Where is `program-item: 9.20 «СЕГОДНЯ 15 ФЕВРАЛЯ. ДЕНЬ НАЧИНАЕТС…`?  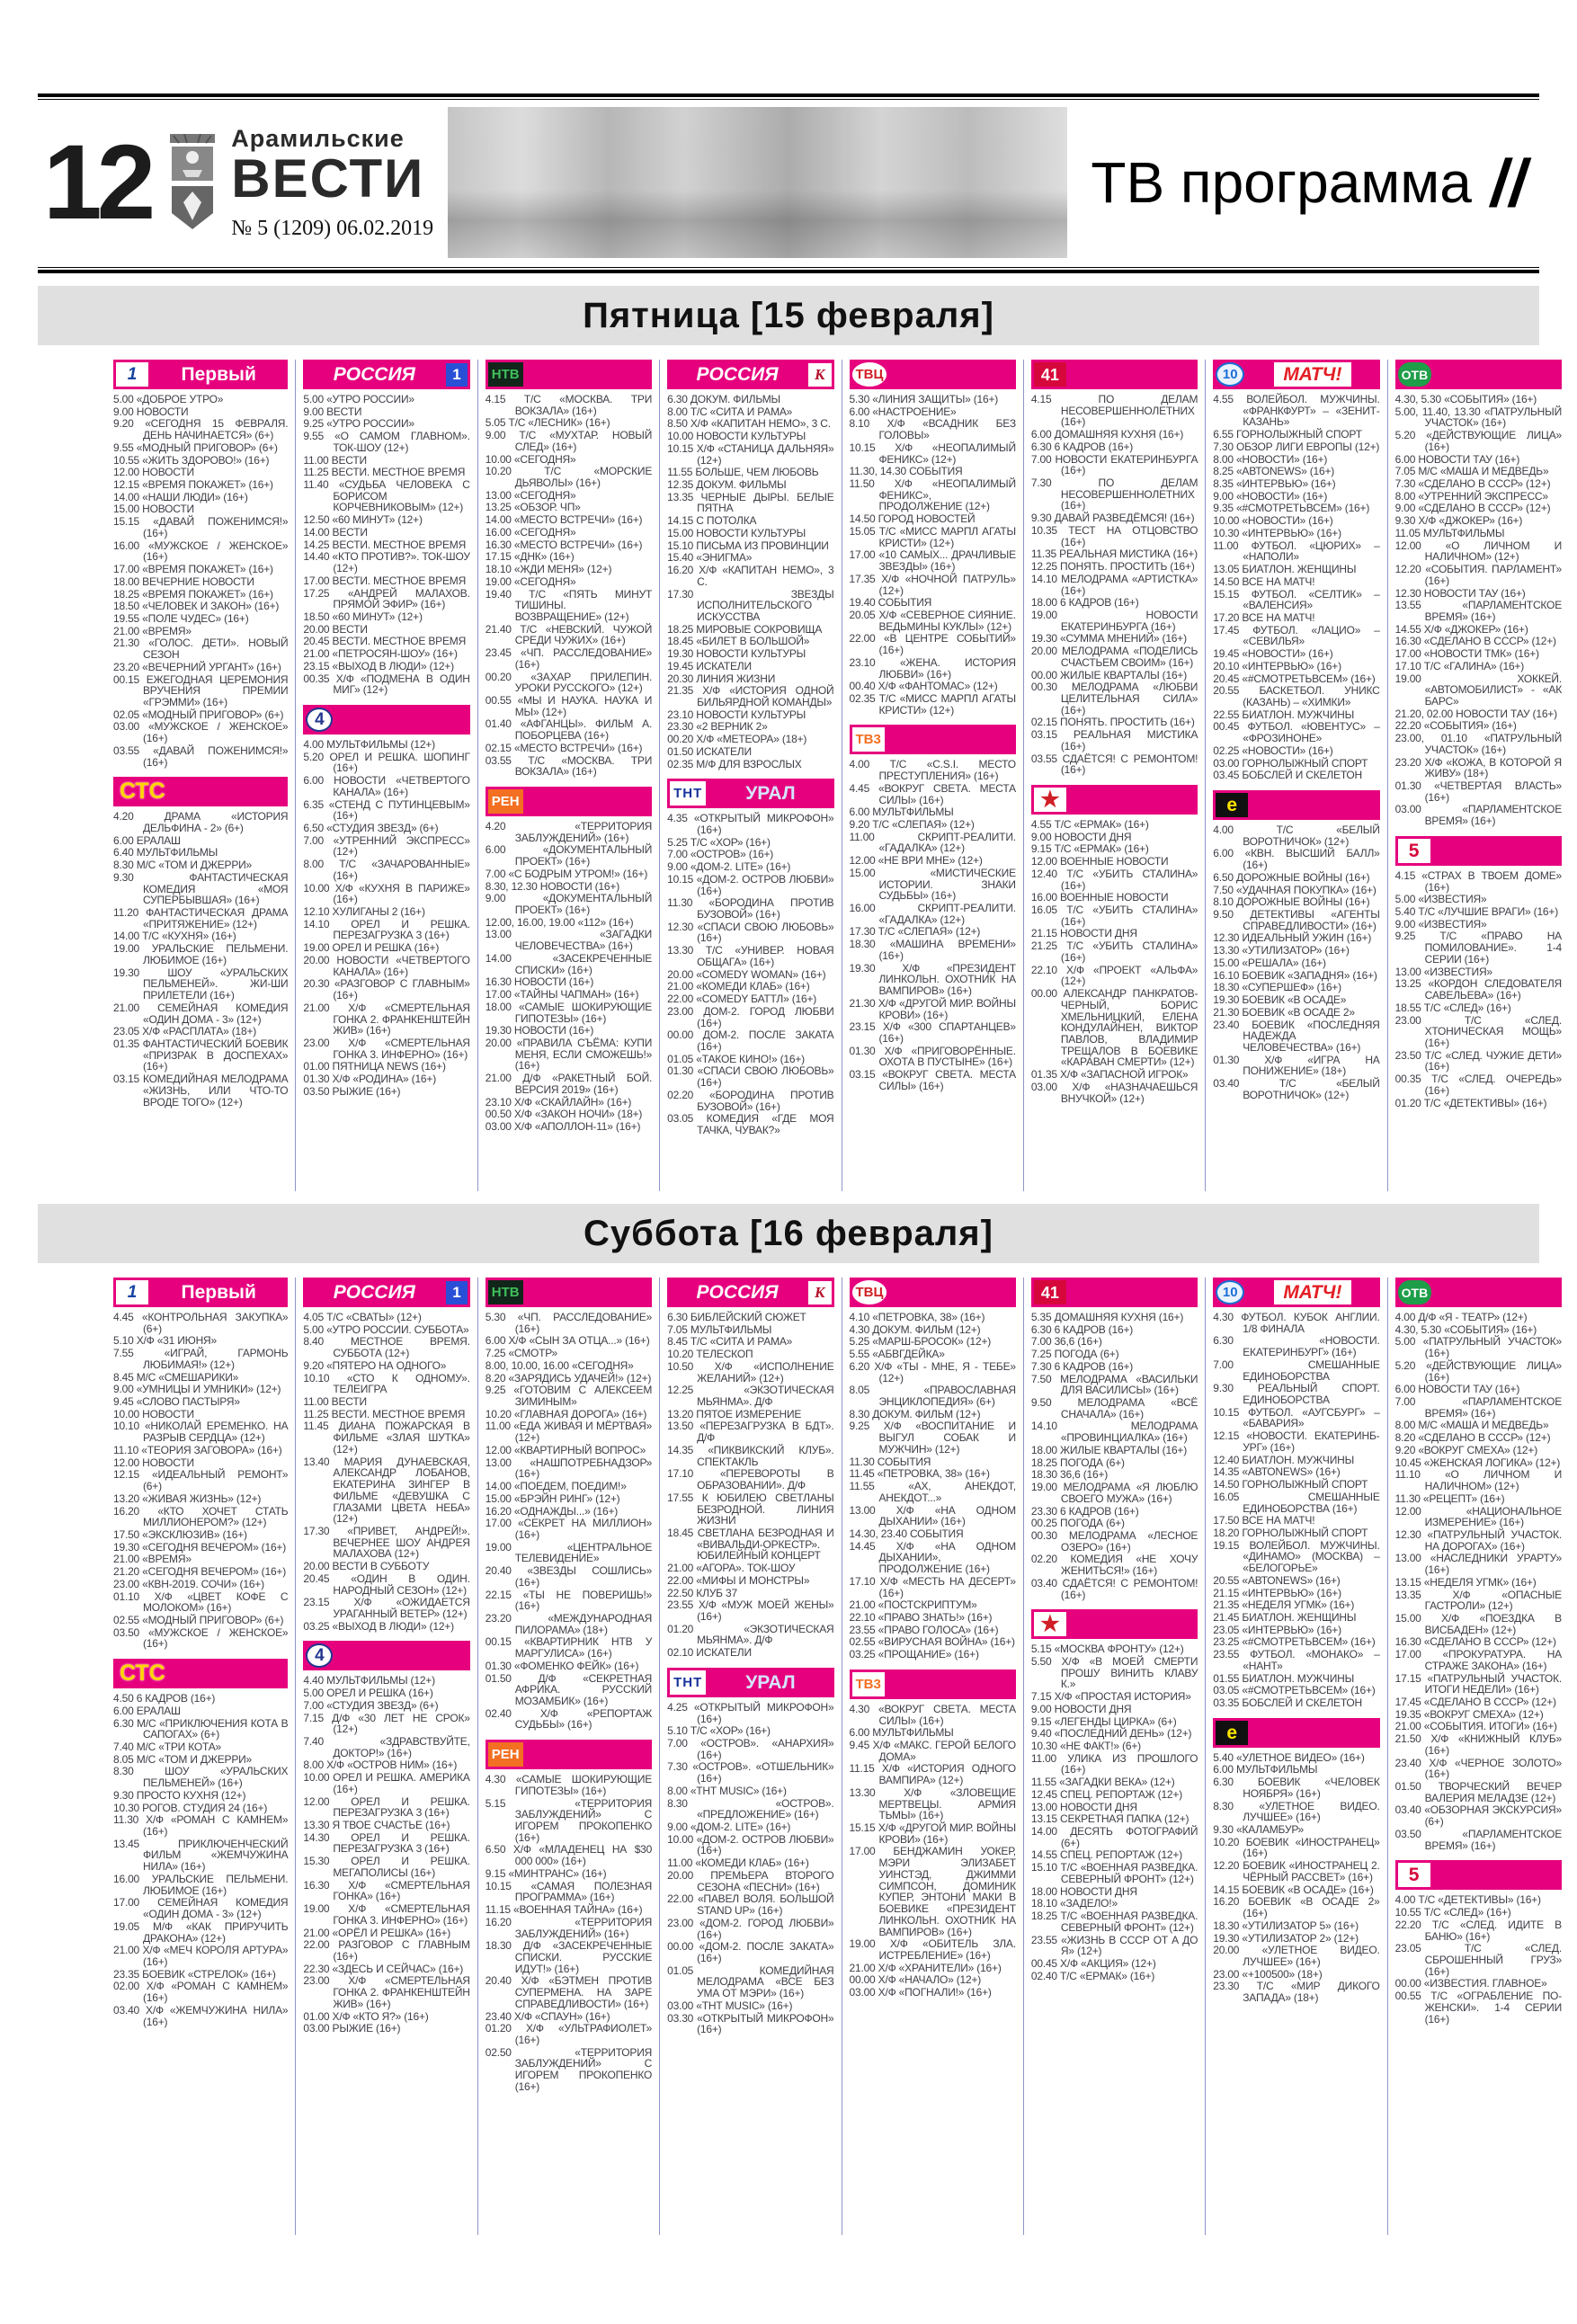
program-item: 9.20 «СЕГОДНЯ 15 ФЕВРАЛЯ. ДЕНЬ НАЧИНАЕТС… is located at coordinates (201, 429).